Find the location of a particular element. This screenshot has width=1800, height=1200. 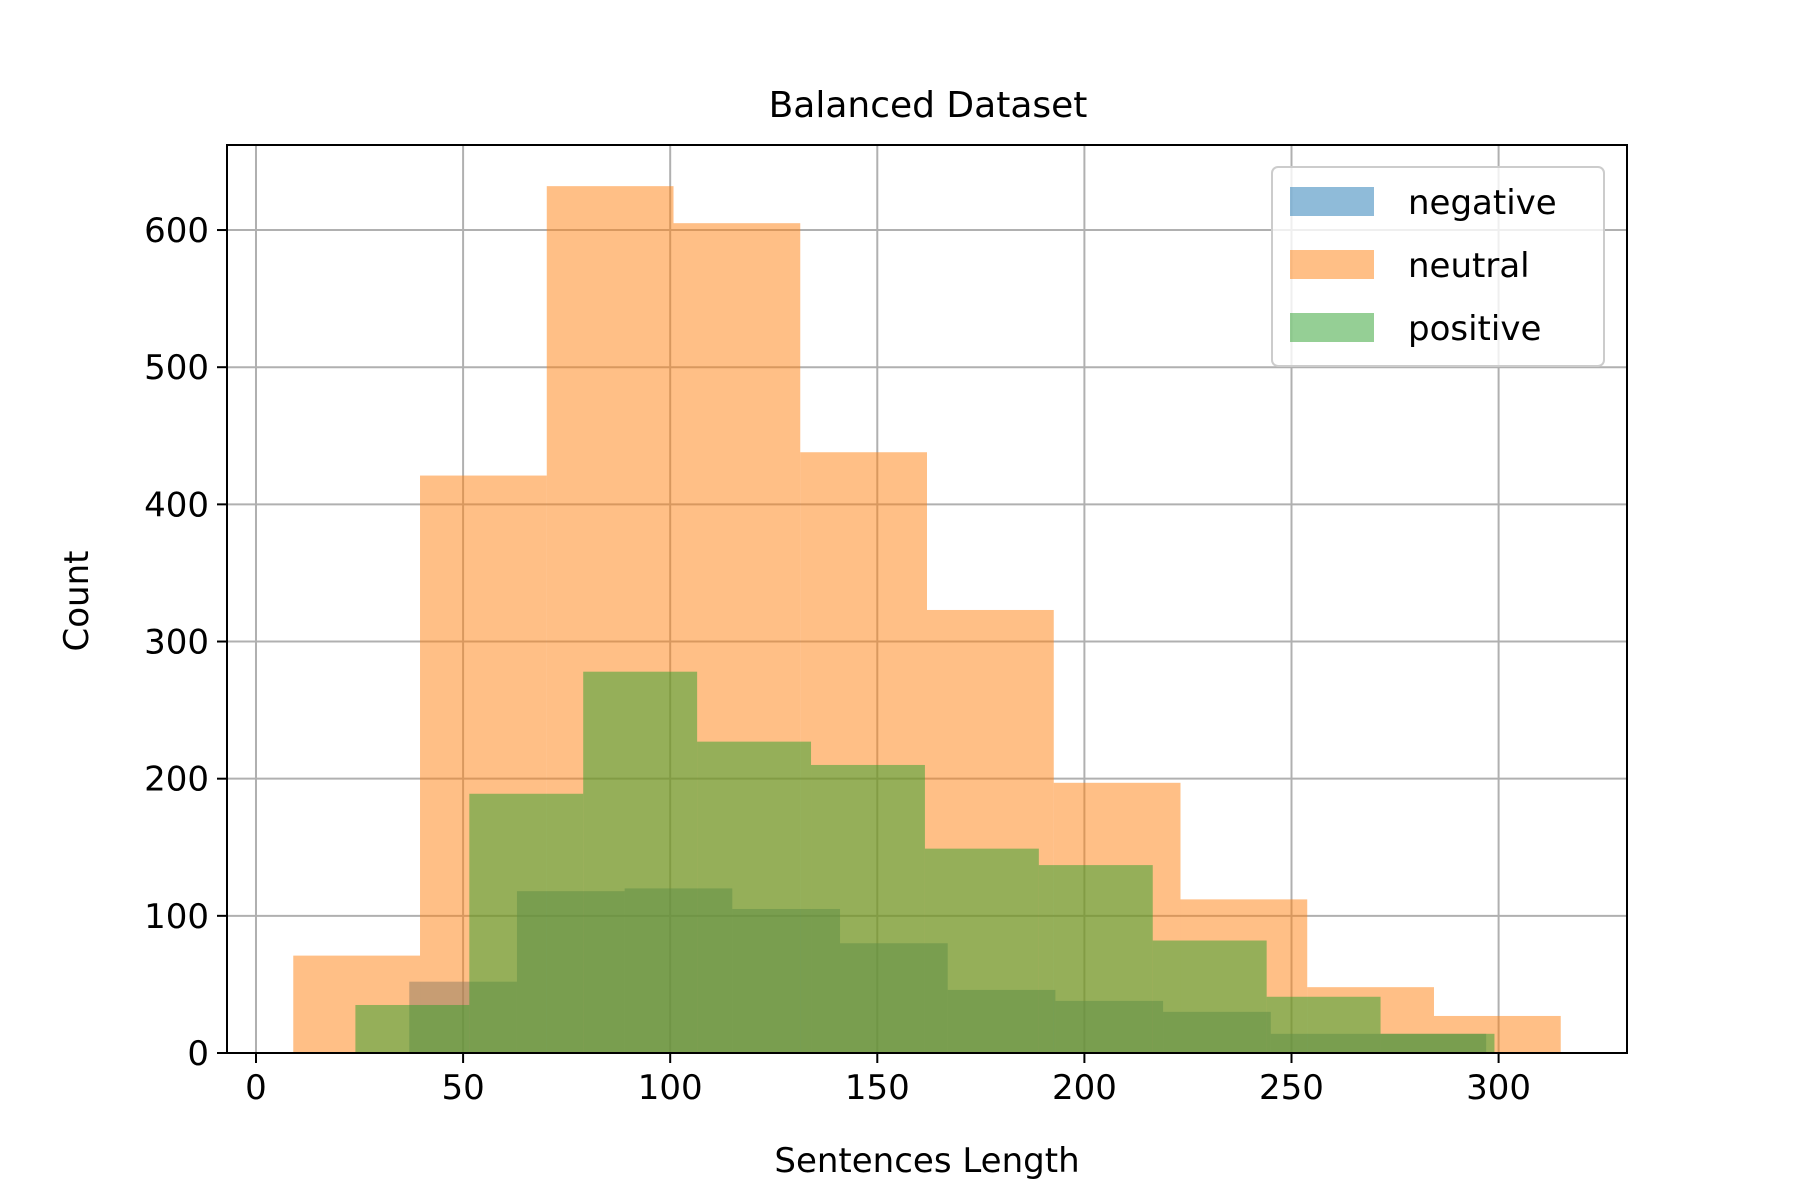

y-tick-label: 400 is located at coordinates (176, 505).